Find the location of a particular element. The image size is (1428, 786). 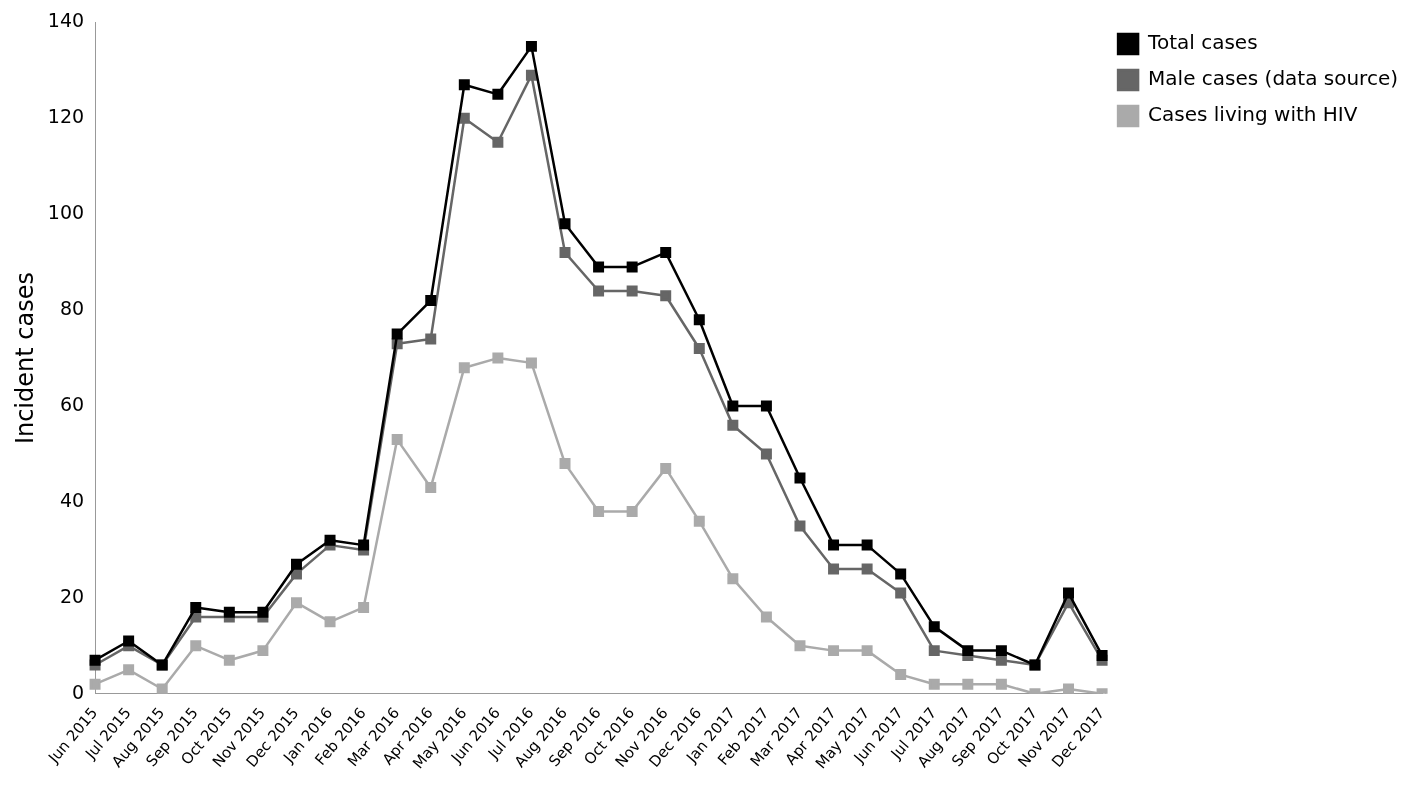

legend-label: Male cases (data source) is located at coordinates (1273, 78).